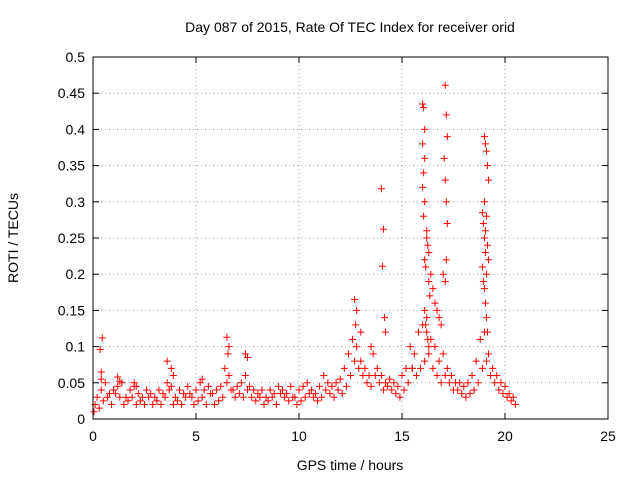 This screenshot has width=640, height=480. What do you see at coordinates (76, 274) in the screenshot?
I see `y-tick-label: 0.2` at bounding box center [76, 274].